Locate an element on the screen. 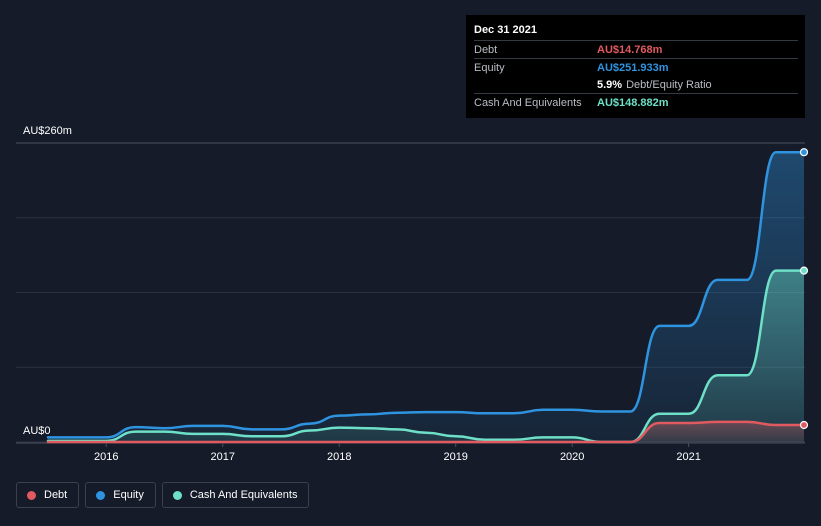 The image size is (821, 526). area-debt is located at coordinates (426, 431).